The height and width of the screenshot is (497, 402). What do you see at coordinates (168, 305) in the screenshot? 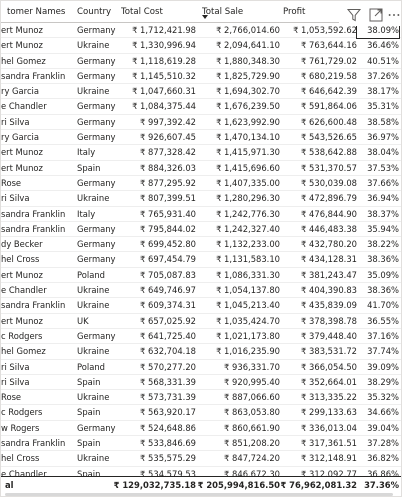
I see `total-cost-cell: ₹ 609,374.31` at bounding box center [168, 305].